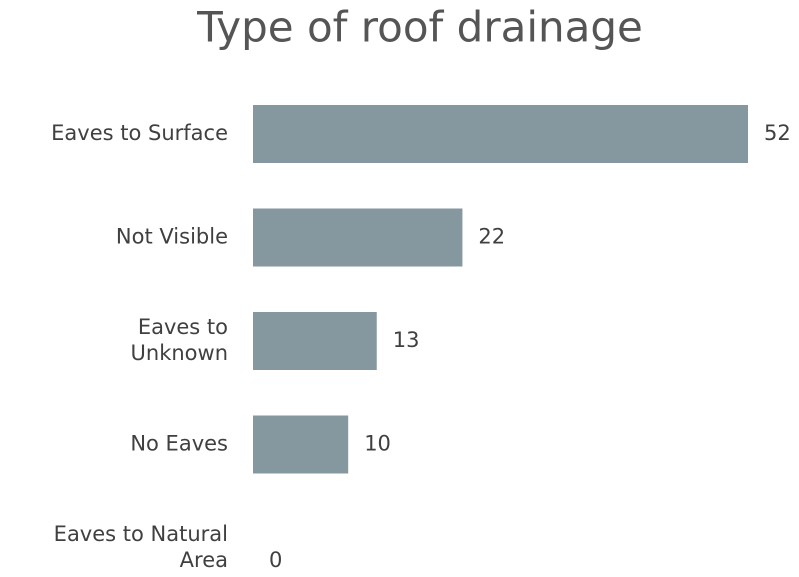 The image size is (799, 577). I want to click on value-label: 13, so click(406, 340).